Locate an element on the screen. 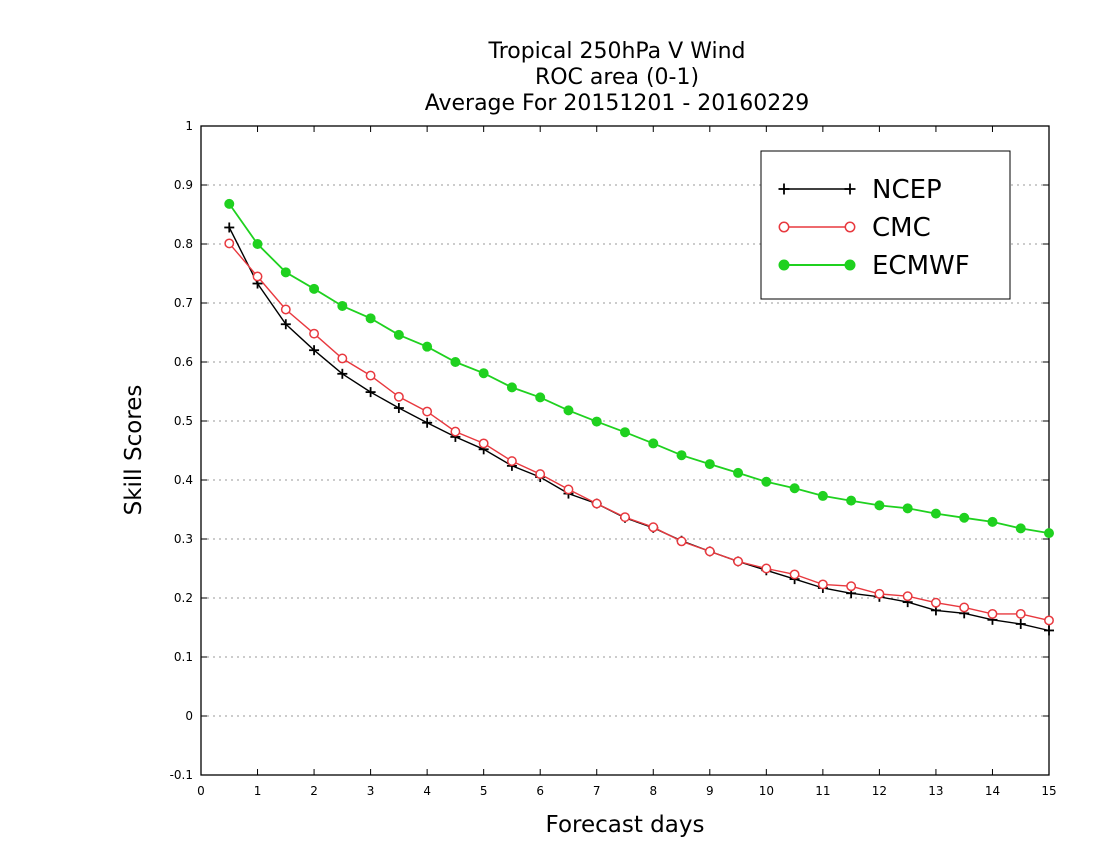  legend-label: CMC is located at coordinates (901, 228).